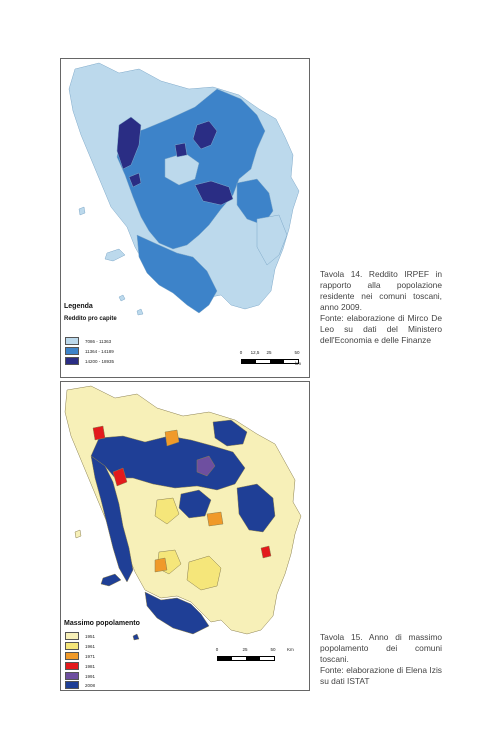 The image size is (500, 750). I want to click on legend-title: Legenda, so click(78, 306).